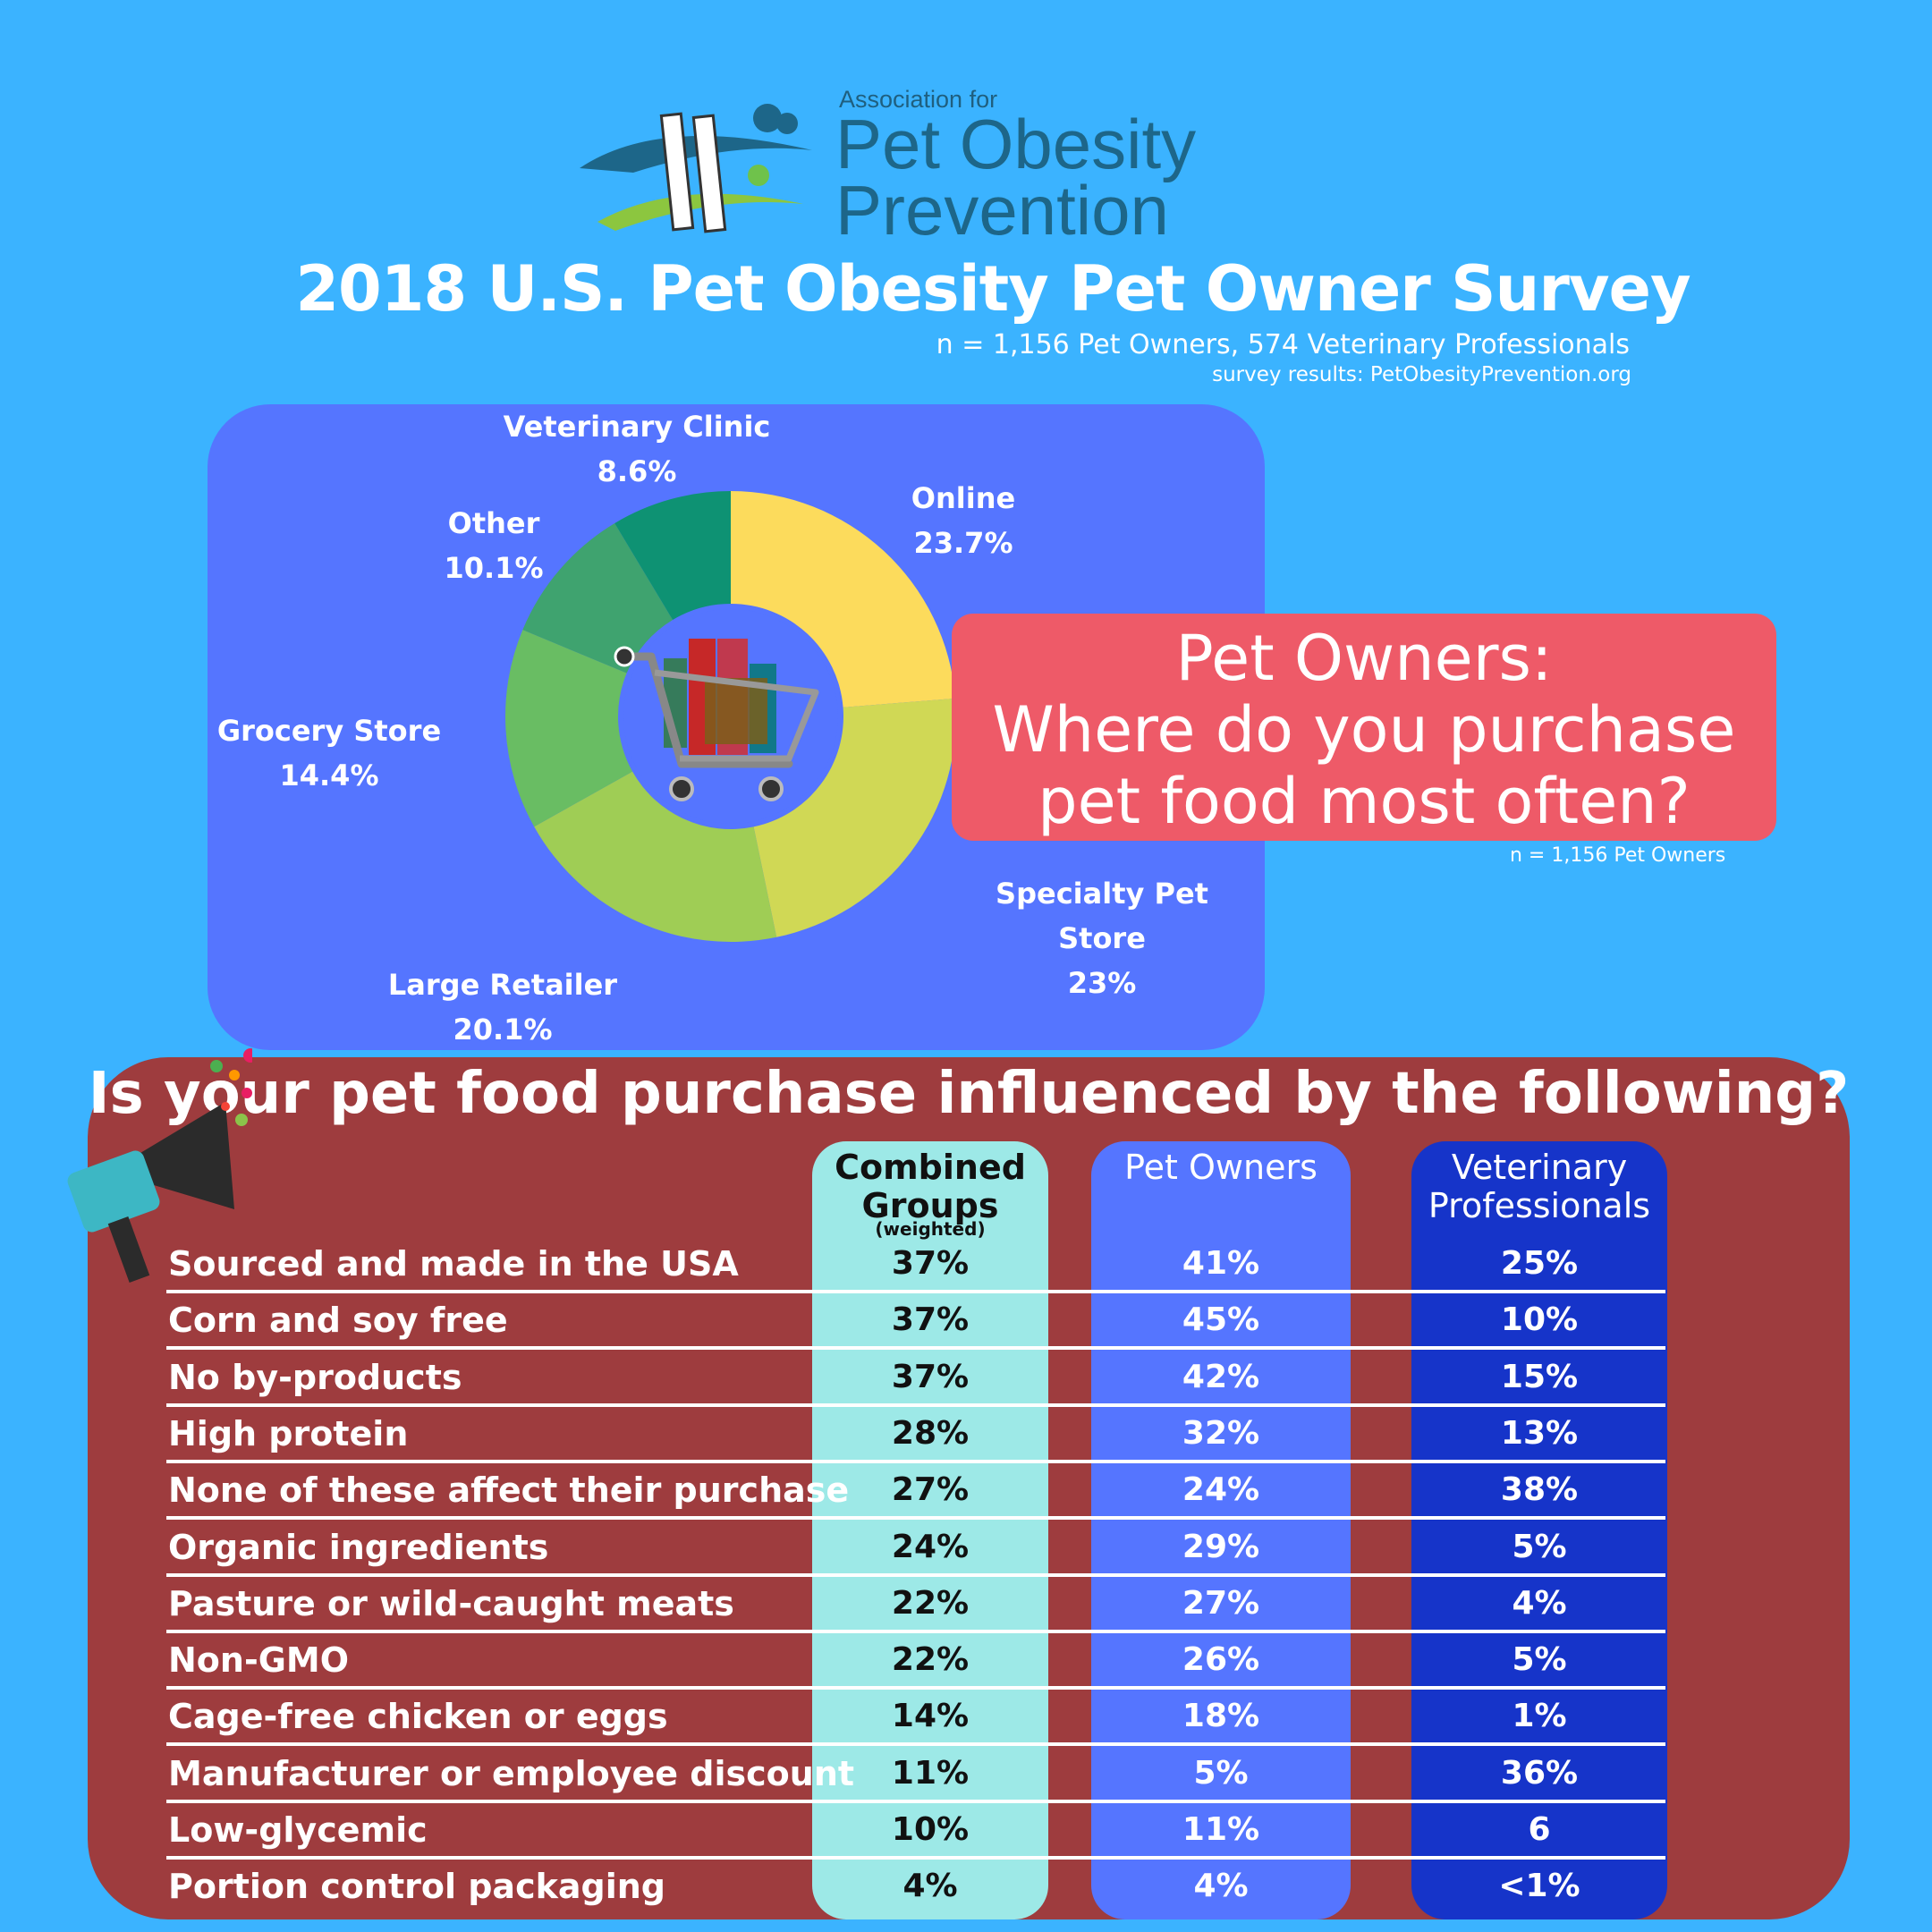  Describe the element at coordinates (259, 1660) in the screenshot. I see `row-label: Non-GMO` at that location.